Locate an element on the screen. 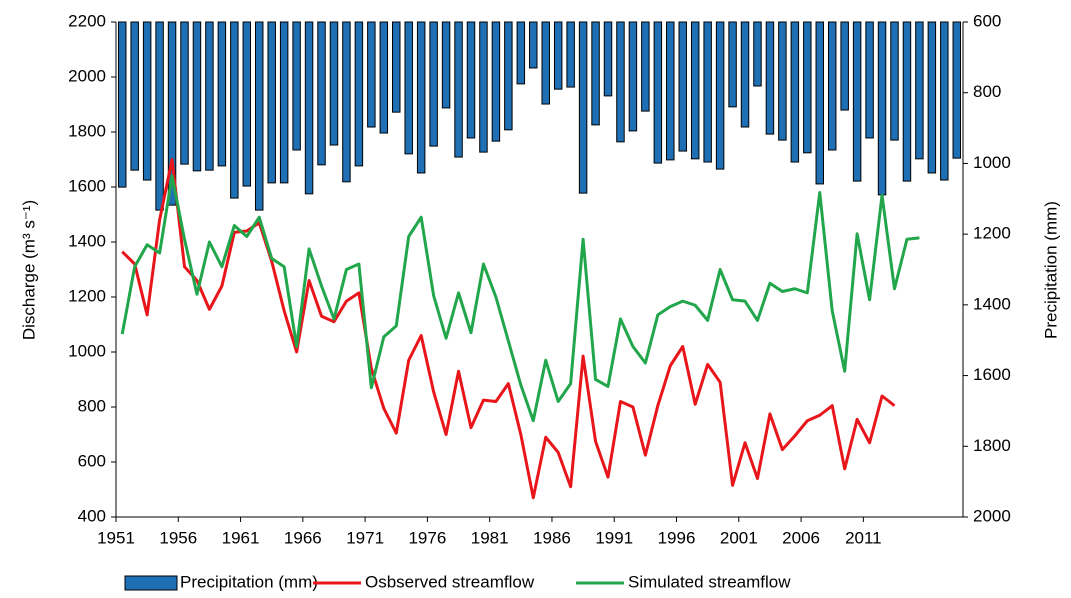  x-tick-label: 1951 is located at coordinates (116, 537).